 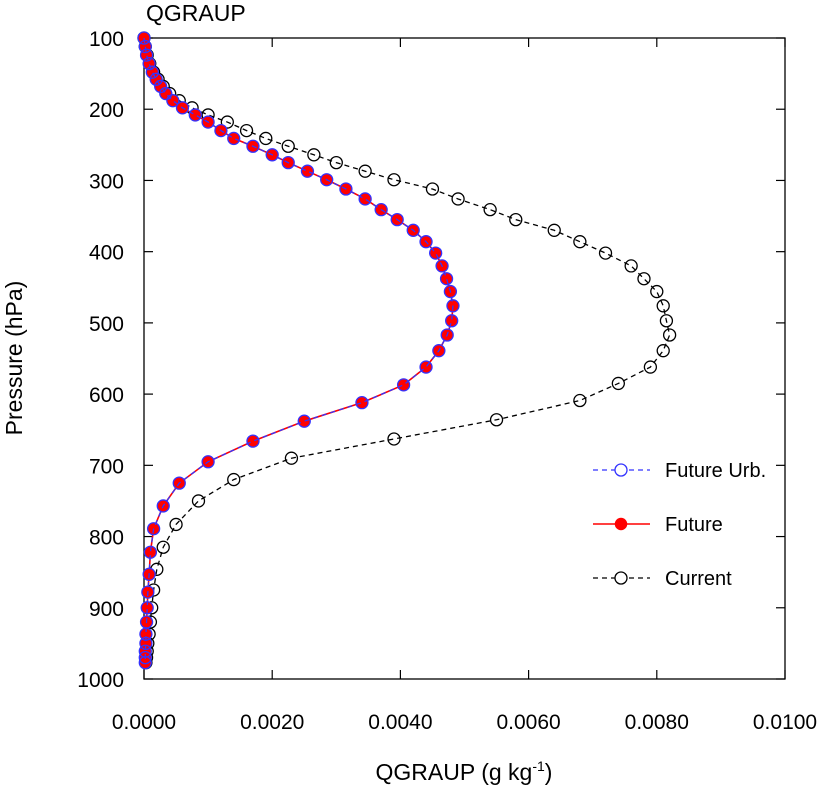 I want to click on y-tick-label: 300, so click(x=106, y=181).